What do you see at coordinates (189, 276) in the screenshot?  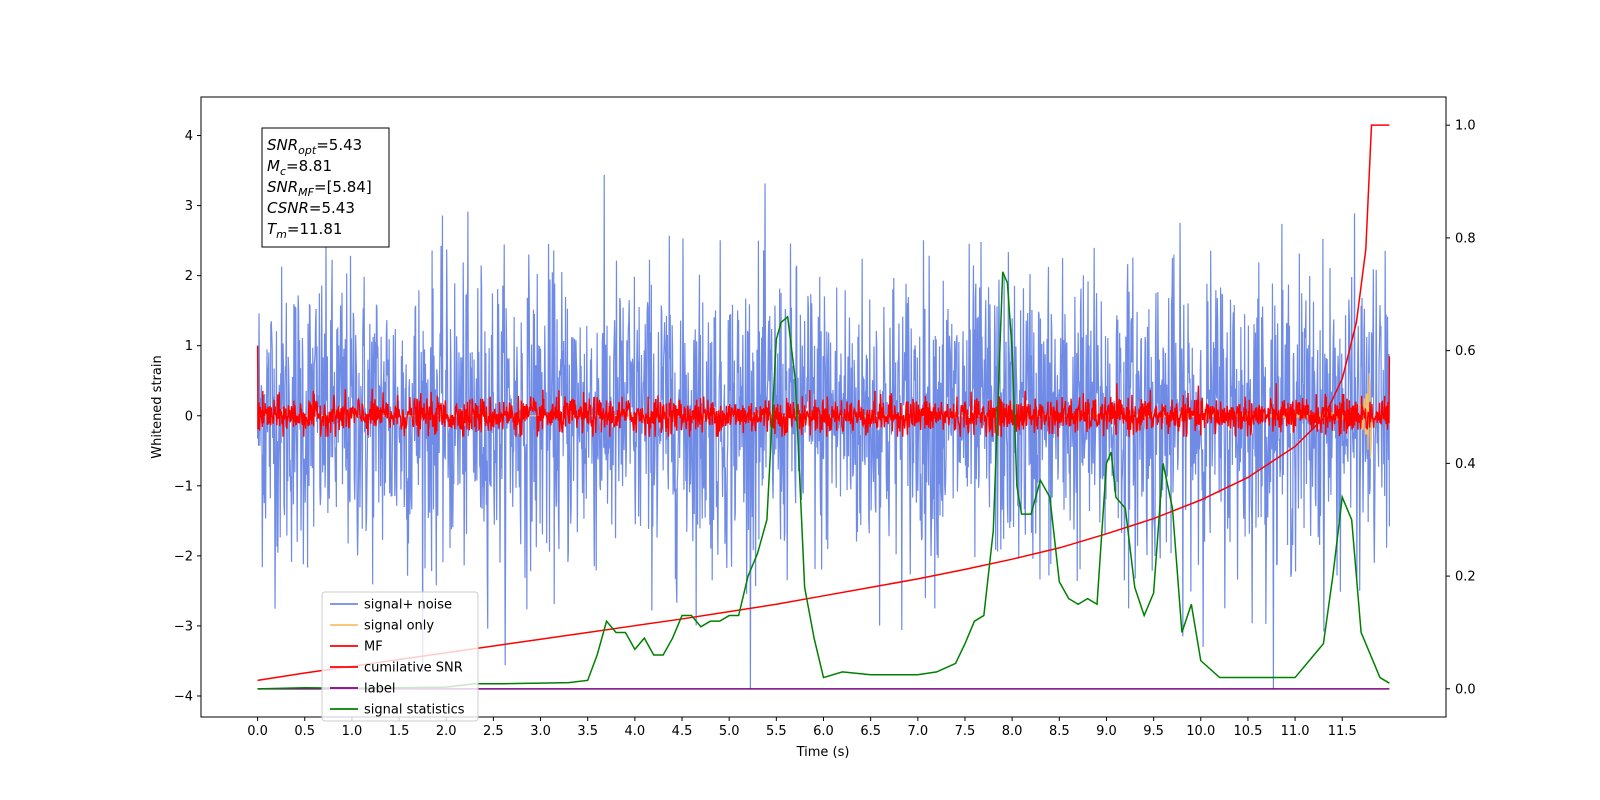 I see `y-tick-label: 2` at bounding box center [189, 276].